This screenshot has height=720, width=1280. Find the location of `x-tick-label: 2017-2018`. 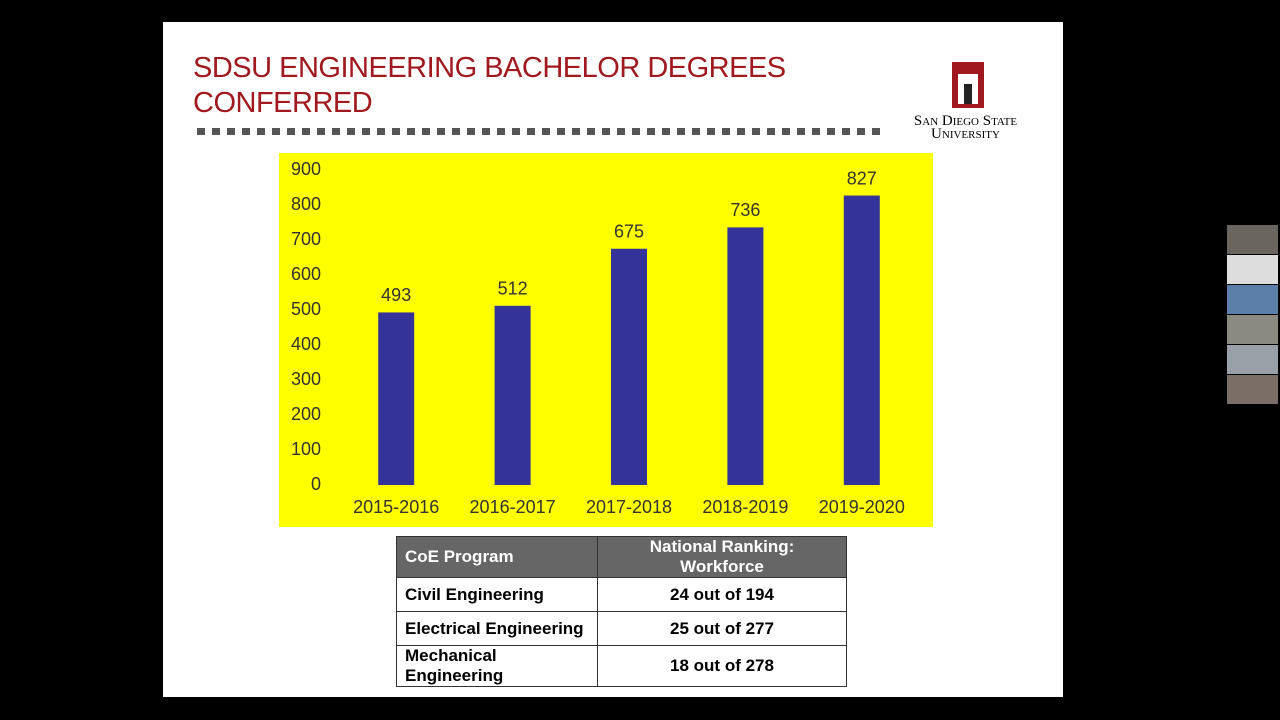

x-tick-label: 2017-2018 is located at coordinates (629, 507).